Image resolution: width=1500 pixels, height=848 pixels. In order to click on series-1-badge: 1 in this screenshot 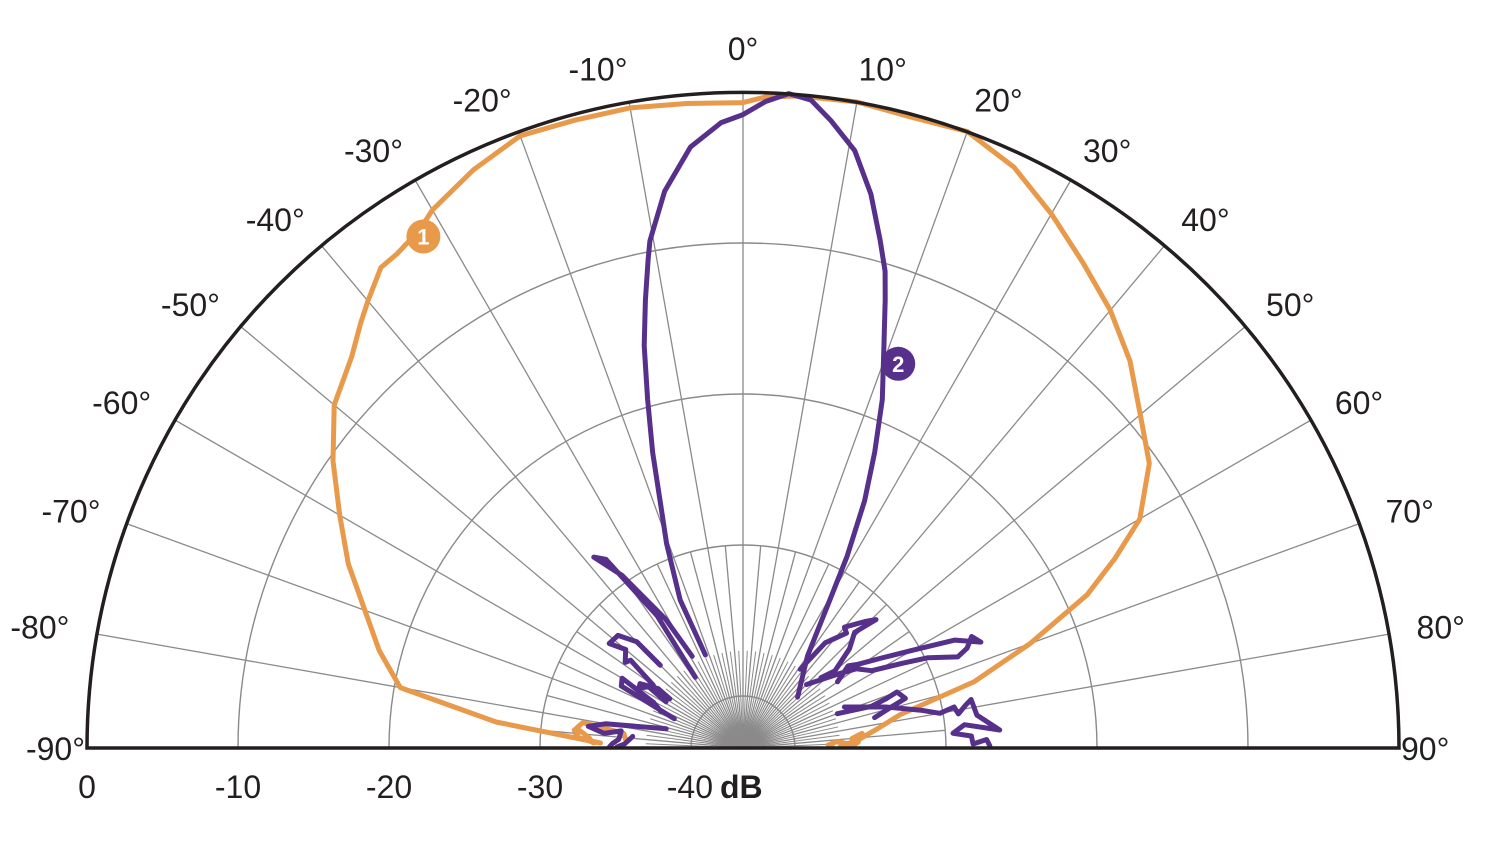, I will do `click(423, 236)`.